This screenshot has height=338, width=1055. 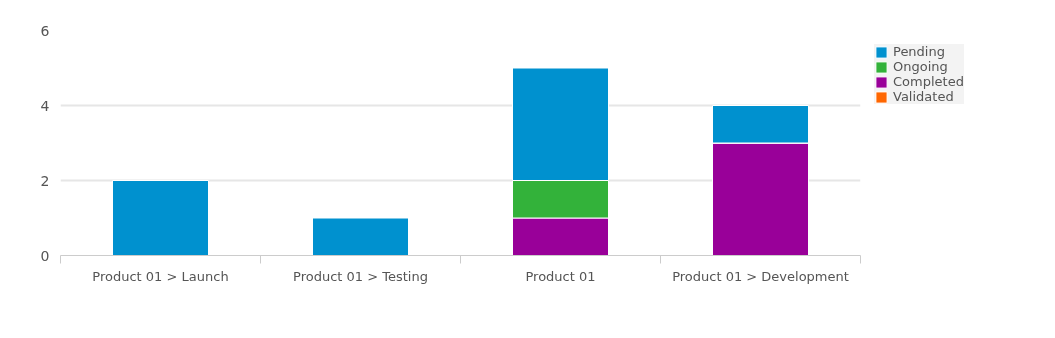 What do you see at coordinates (360, 276) in the screenshot?
I see `x-tick-label: Product 01 > Testing` at bounding box center [360, 276].